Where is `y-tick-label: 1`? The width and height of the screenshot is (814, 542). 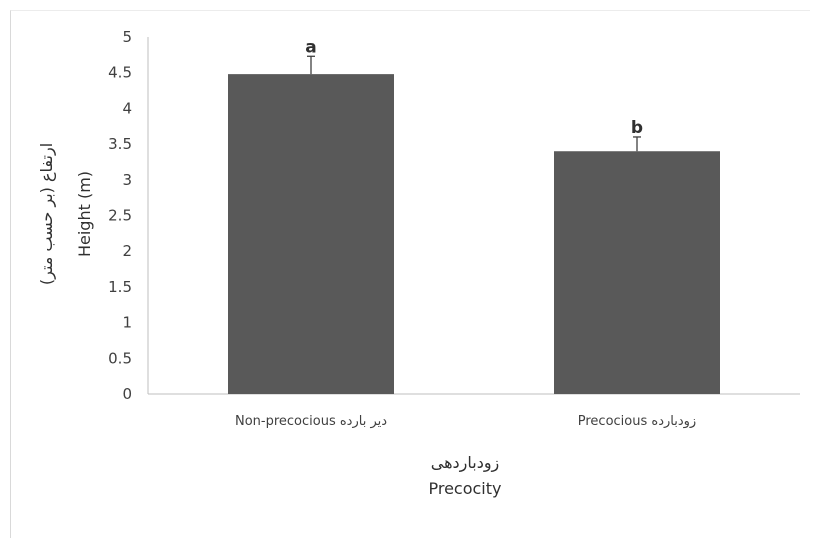 y-tick-label: 1 is located at coordinates (127, 323).